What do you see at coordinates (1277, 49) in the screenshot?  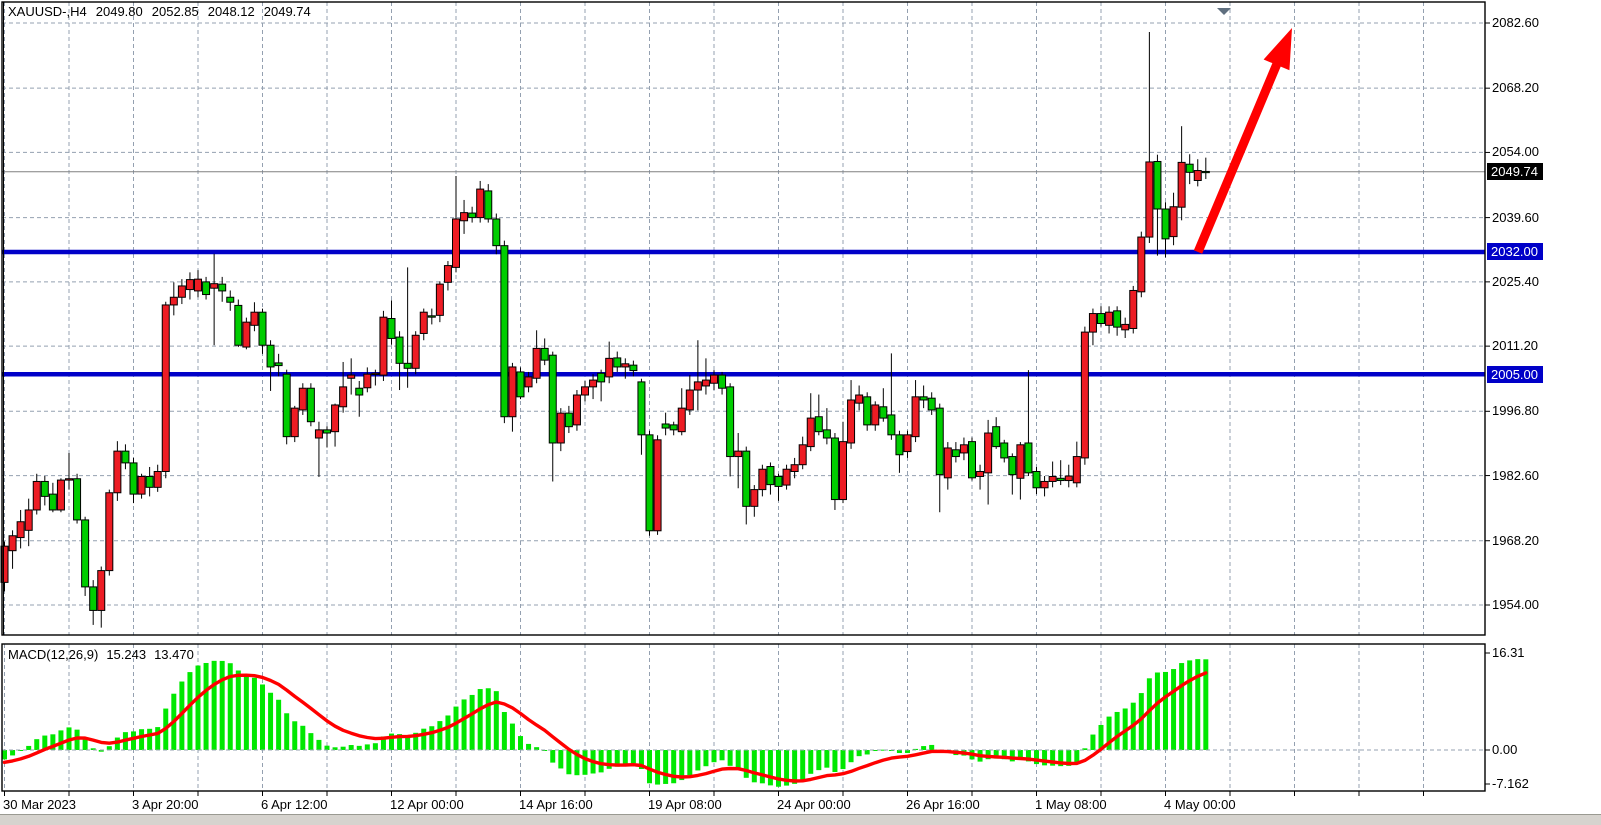 I see `trend-arrow-head` at bounding box center [1277, 49].